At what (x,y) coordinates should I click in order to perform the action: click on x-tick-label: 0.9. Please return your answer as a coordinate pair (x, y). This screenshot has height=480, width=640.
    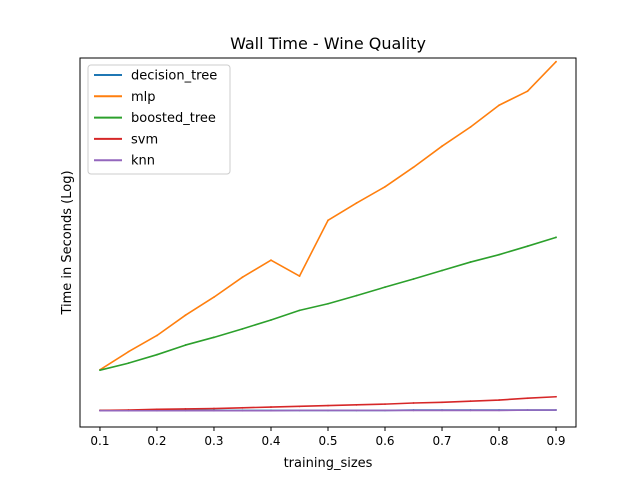
    Looking at the image, I should click on (555, 441).